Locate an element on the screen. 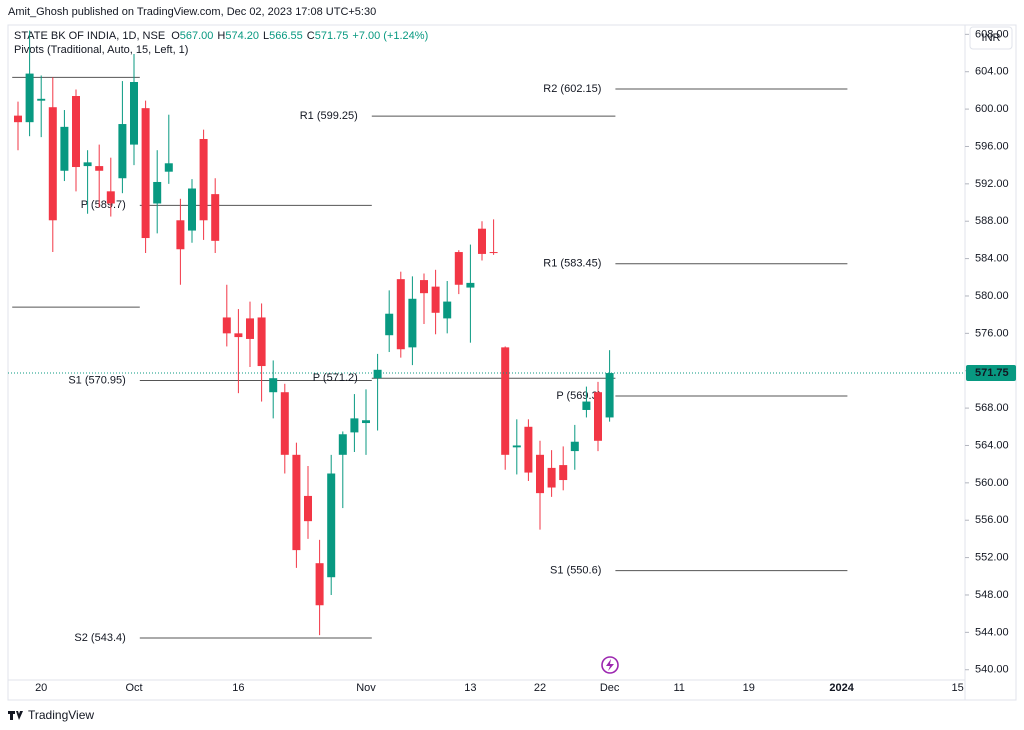 This screenshot has width=1024, height=730. ohlc-key: L is located at coordinates (266, 36).